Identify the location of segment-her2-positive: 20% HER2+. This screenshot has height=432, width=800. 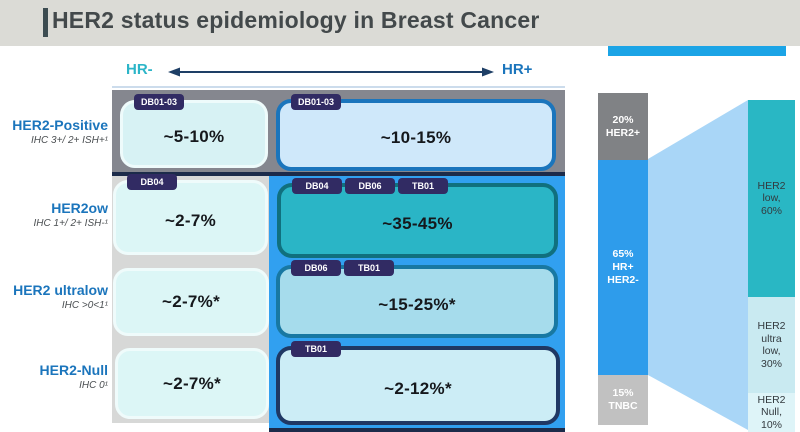
(623, 126).